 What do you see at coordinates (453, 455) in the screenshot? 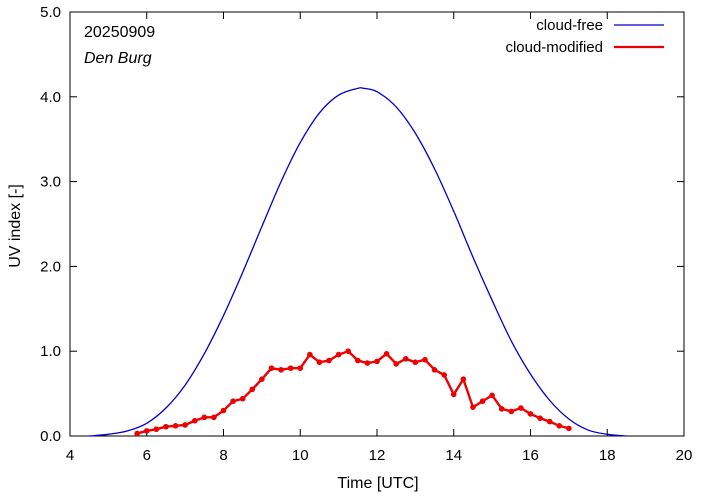
I see `x-tick-label: 14` at bounding box center [453, 455].